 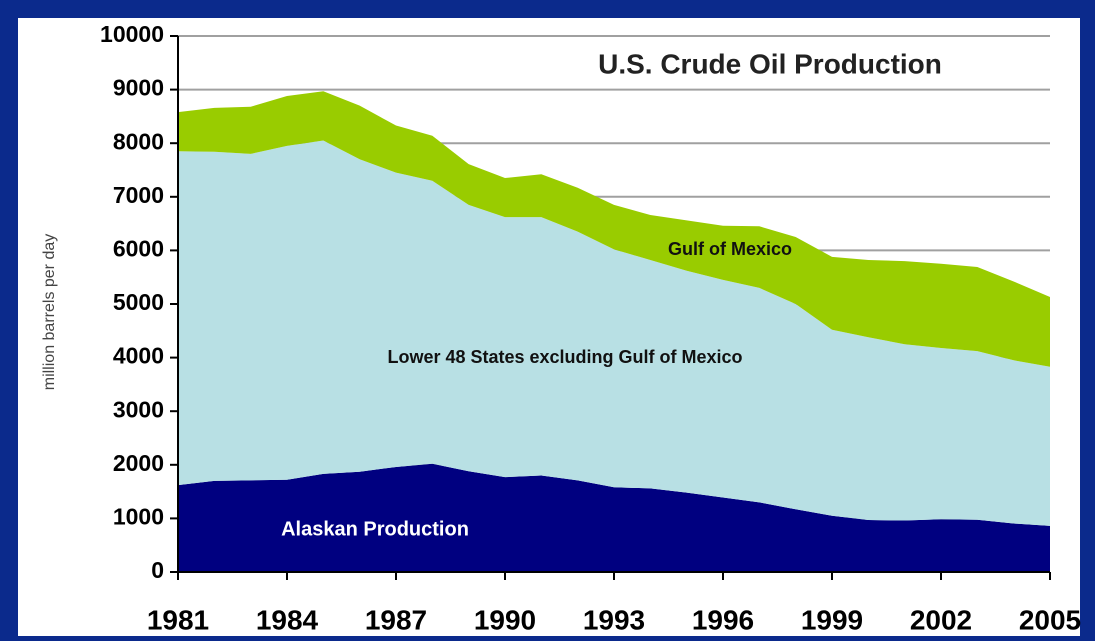 What do you see at coordinates (614, 517) in the screenshot?
I see `area` at bounding box center [614, 517].